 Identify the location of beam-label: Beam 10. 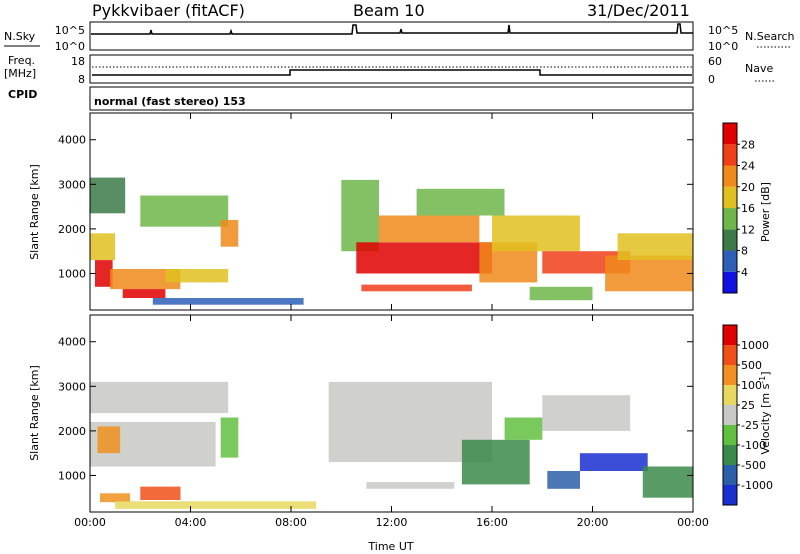
(389, 10).